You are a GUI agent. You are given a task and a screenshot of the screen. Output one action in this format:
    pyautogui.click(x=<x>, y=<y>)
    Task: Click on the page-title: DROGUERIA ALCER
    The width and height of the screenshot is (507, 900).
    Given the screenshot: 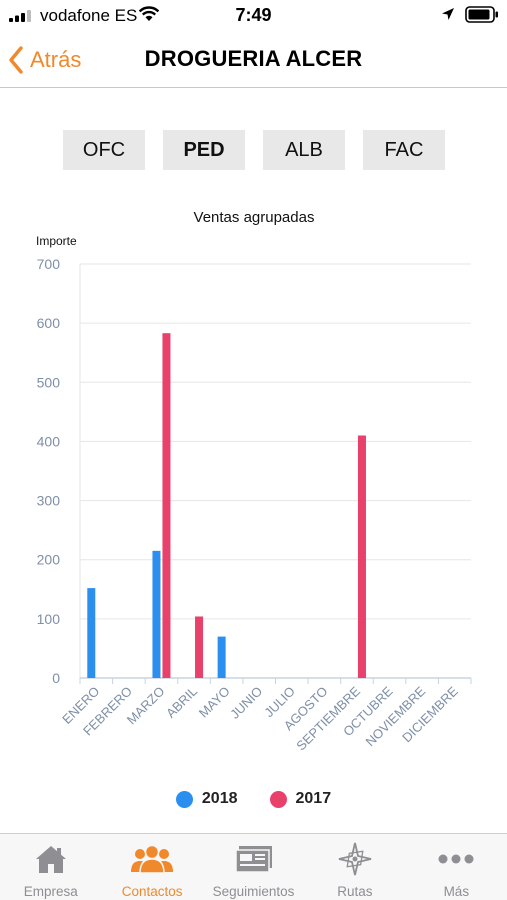 What is the action you would take?
    pyautogui.click(x=253, y=58)
    